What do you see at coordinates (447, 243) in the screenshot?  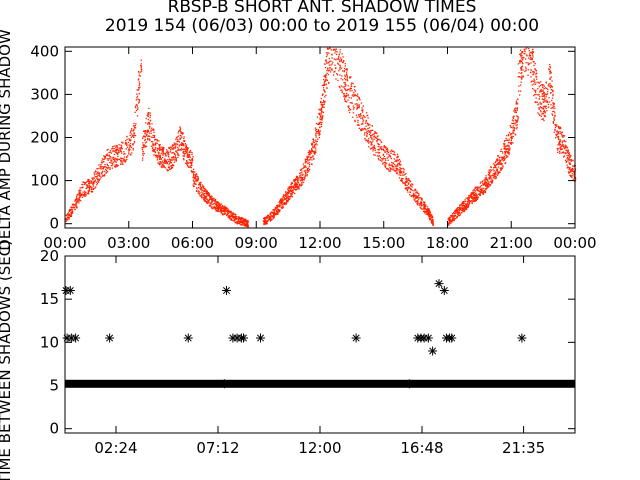 I see `x-tick-label: 18:00` at bounding box center [447, 243].